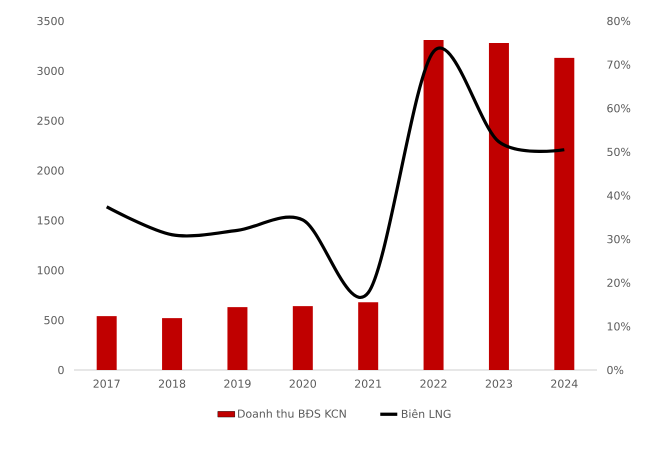 The height and width of the screenshot is (449, 657). What do you see at coordinates (619, 326) in the screenshot?
I see `y2-tick-label: 10%` at bounding box center [619, 326].